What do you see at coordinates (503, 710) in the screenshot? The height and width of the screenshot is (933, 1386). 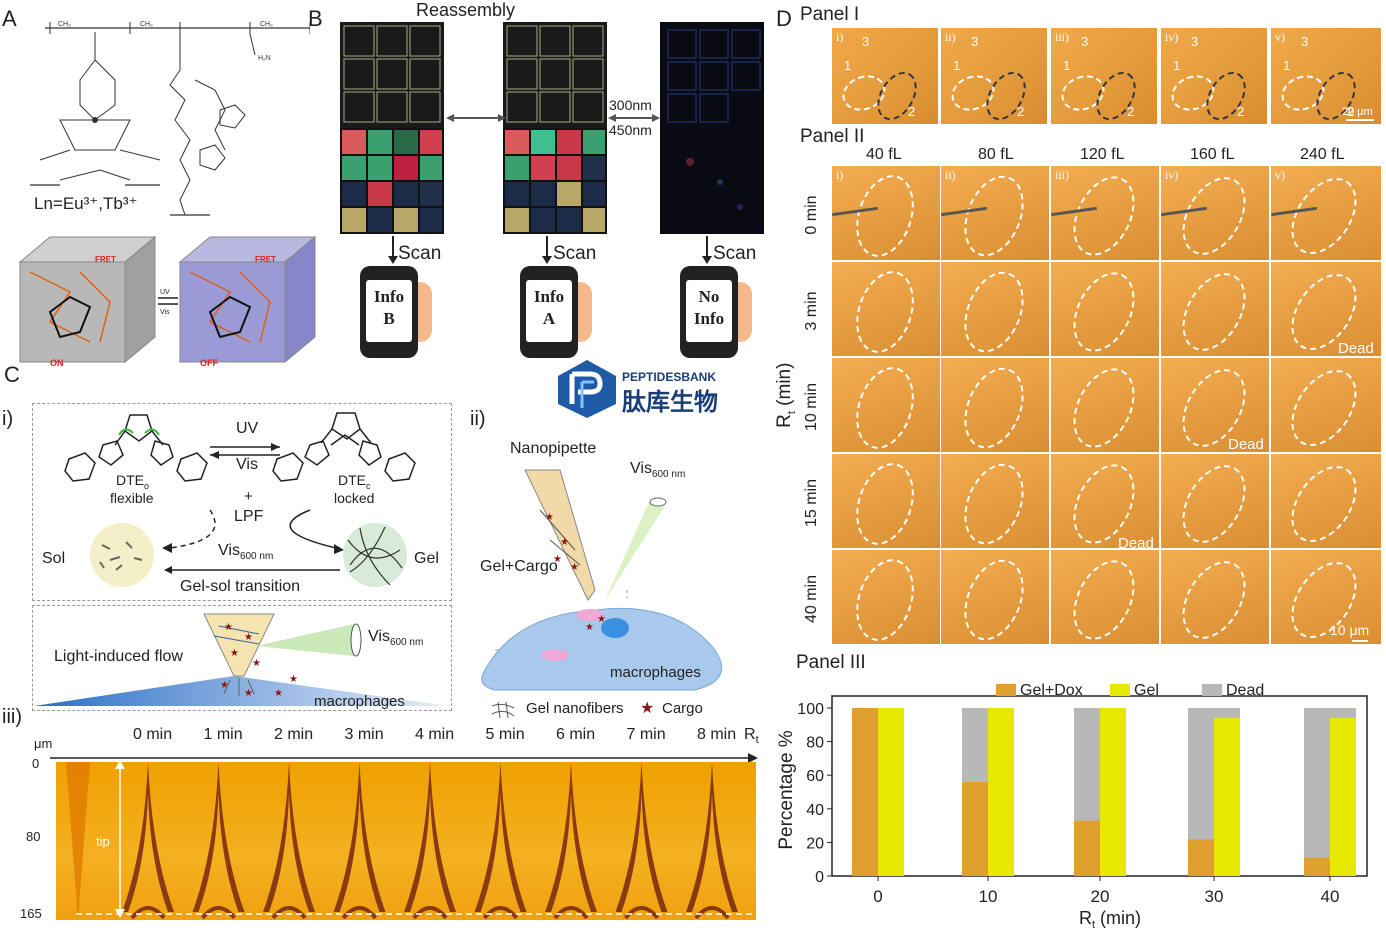 I see `nanofibers-icon` at bounding box center [503, 710].